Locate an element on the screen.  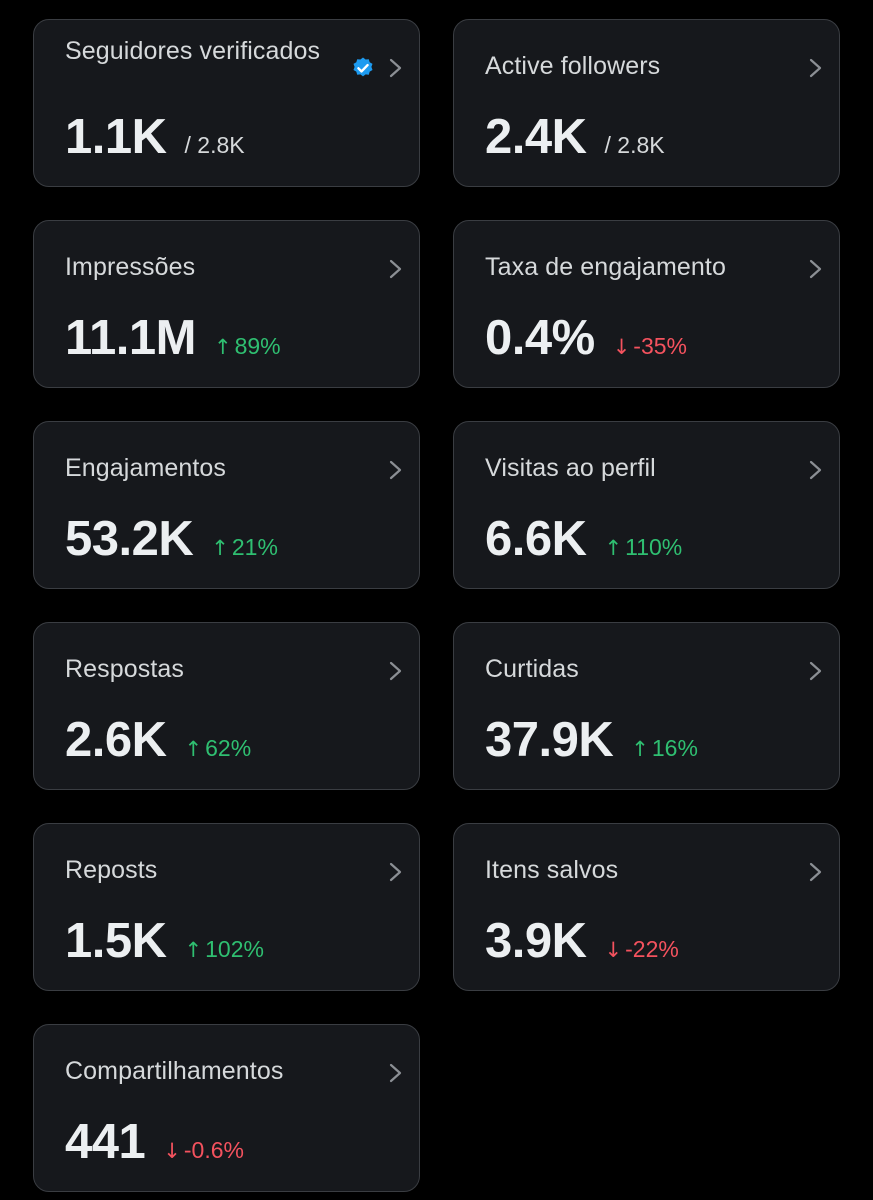
card-value-row: 11.1M ↑ 89% is located at coordinates (173, 338).